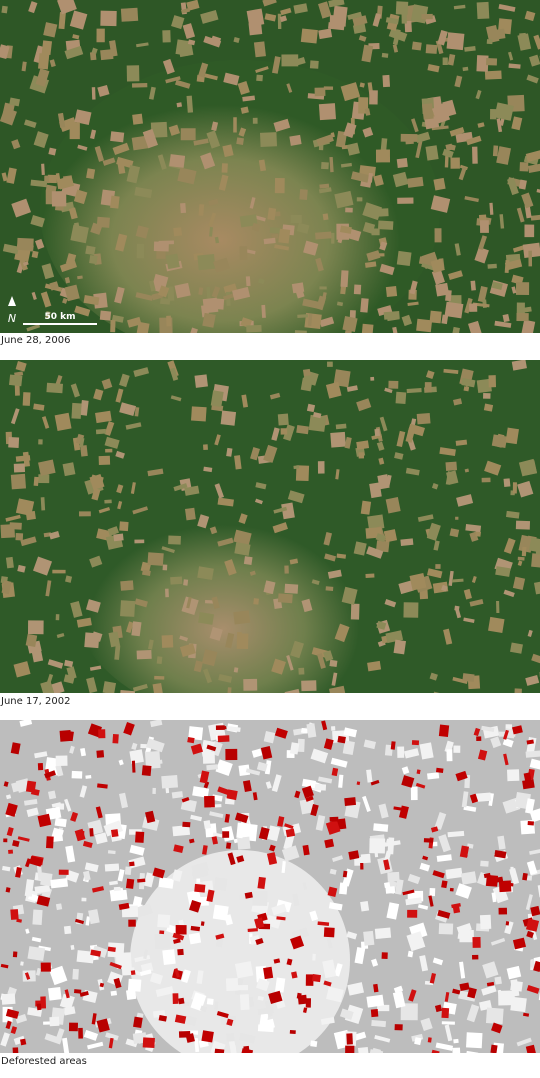 The height and width of the screenshot is (1078, 540). What do you see at coordinates (12, 318) in the screenshot?
I see `north-label: N` at bounding box center [12, 318].